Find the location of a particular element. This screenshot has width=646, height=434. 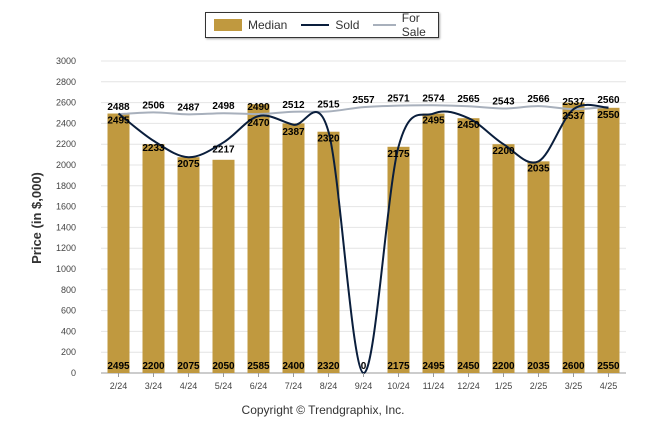

for-sale-value-label: 2543 is located at coordinates (503, 102).